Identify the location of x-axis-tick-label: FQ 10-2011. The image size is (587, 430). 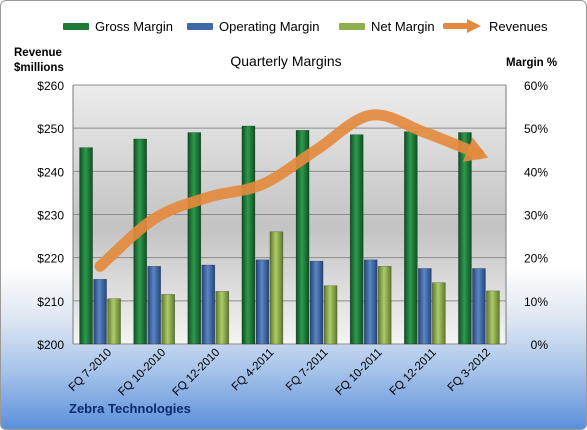
(359, 372).